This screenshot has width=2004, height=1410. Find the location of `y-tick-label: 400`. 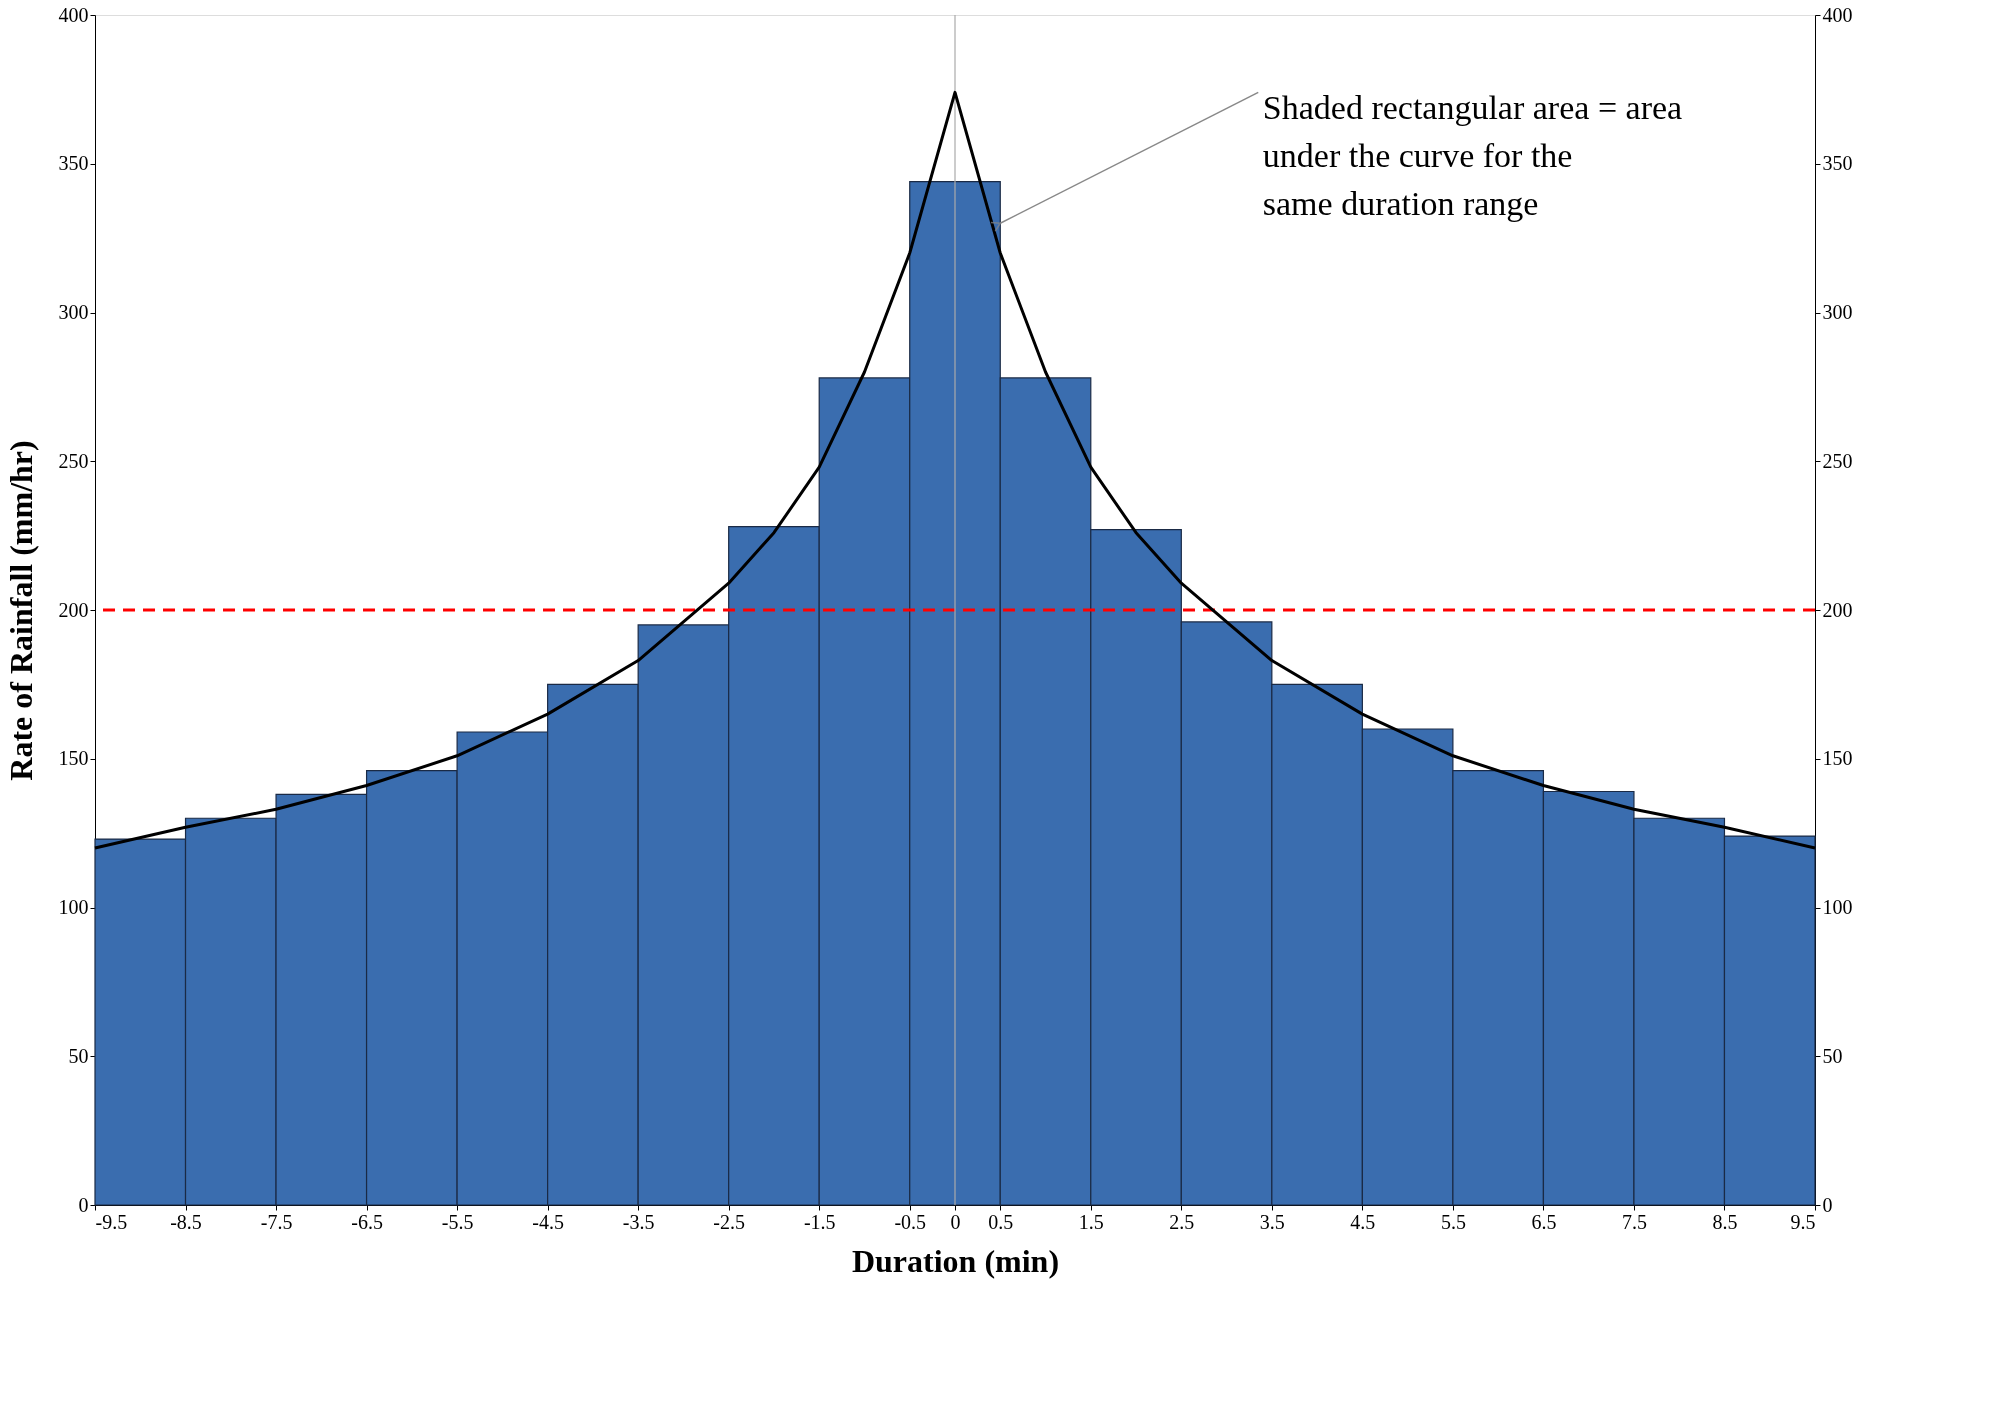

y-tick-label: 400 is located at coordinates (73, 14).